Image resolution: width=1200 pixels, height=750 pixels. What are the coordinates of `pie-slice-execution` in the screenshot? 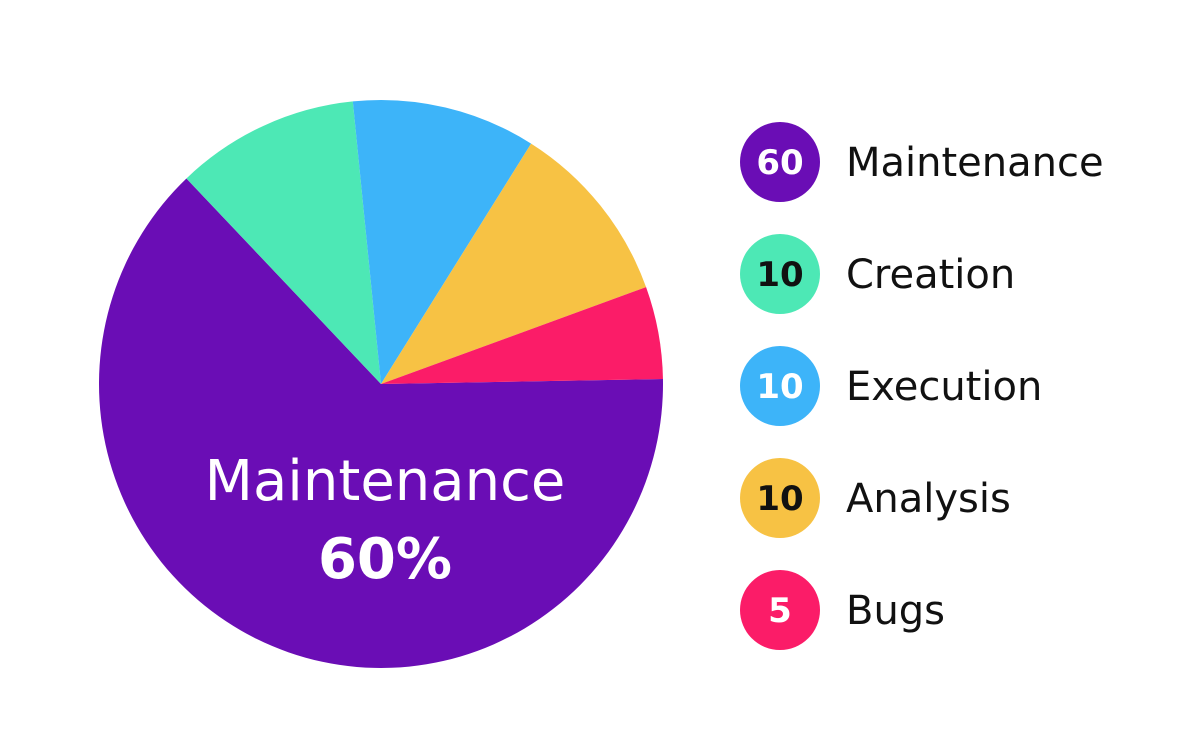 It's located at (442, 242).